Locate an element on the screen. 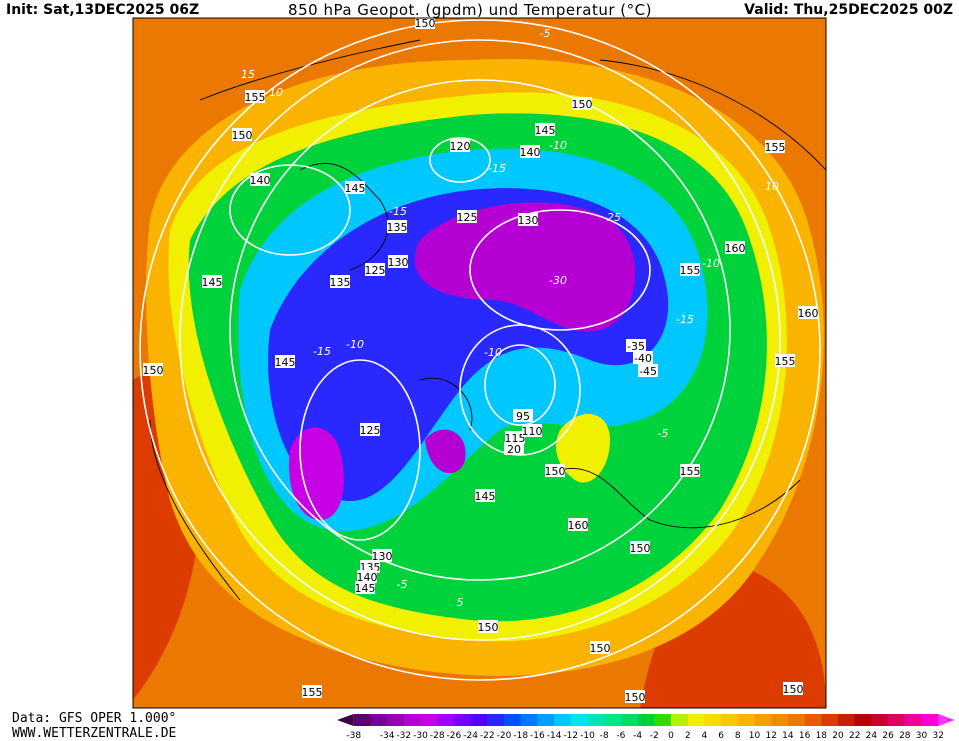 The image size is (959, 741). contour-line is located at coordinates (290, 210).